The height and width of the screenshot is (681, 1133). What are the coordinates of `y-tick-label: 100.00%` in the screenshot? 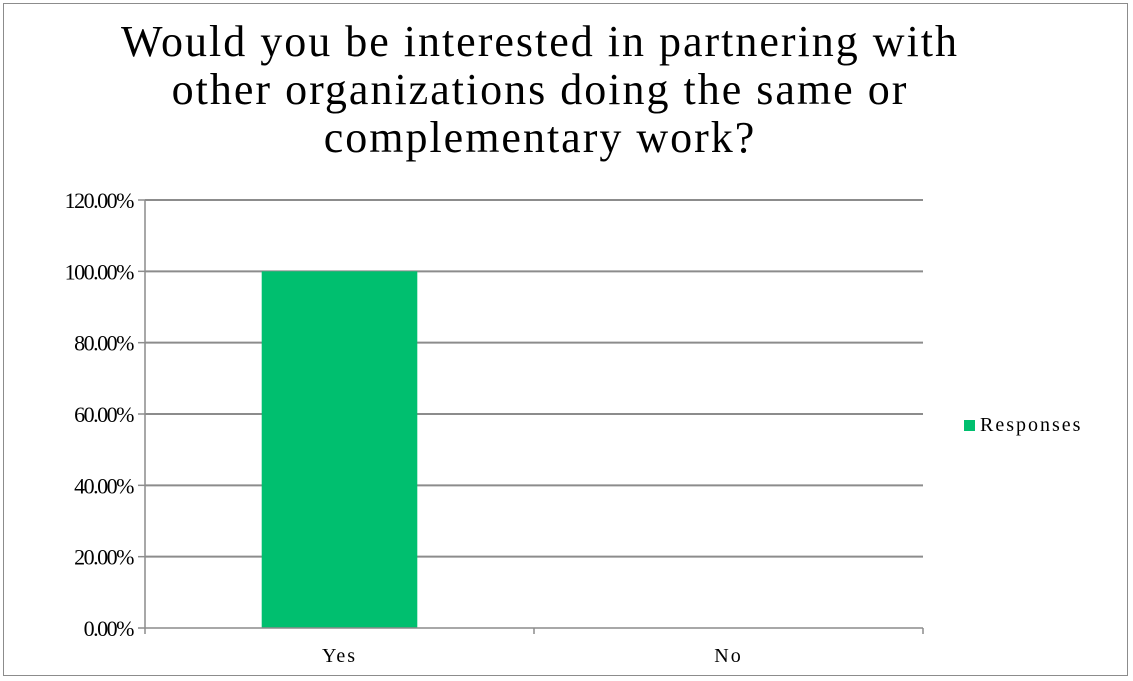 It's located at (100, 271).